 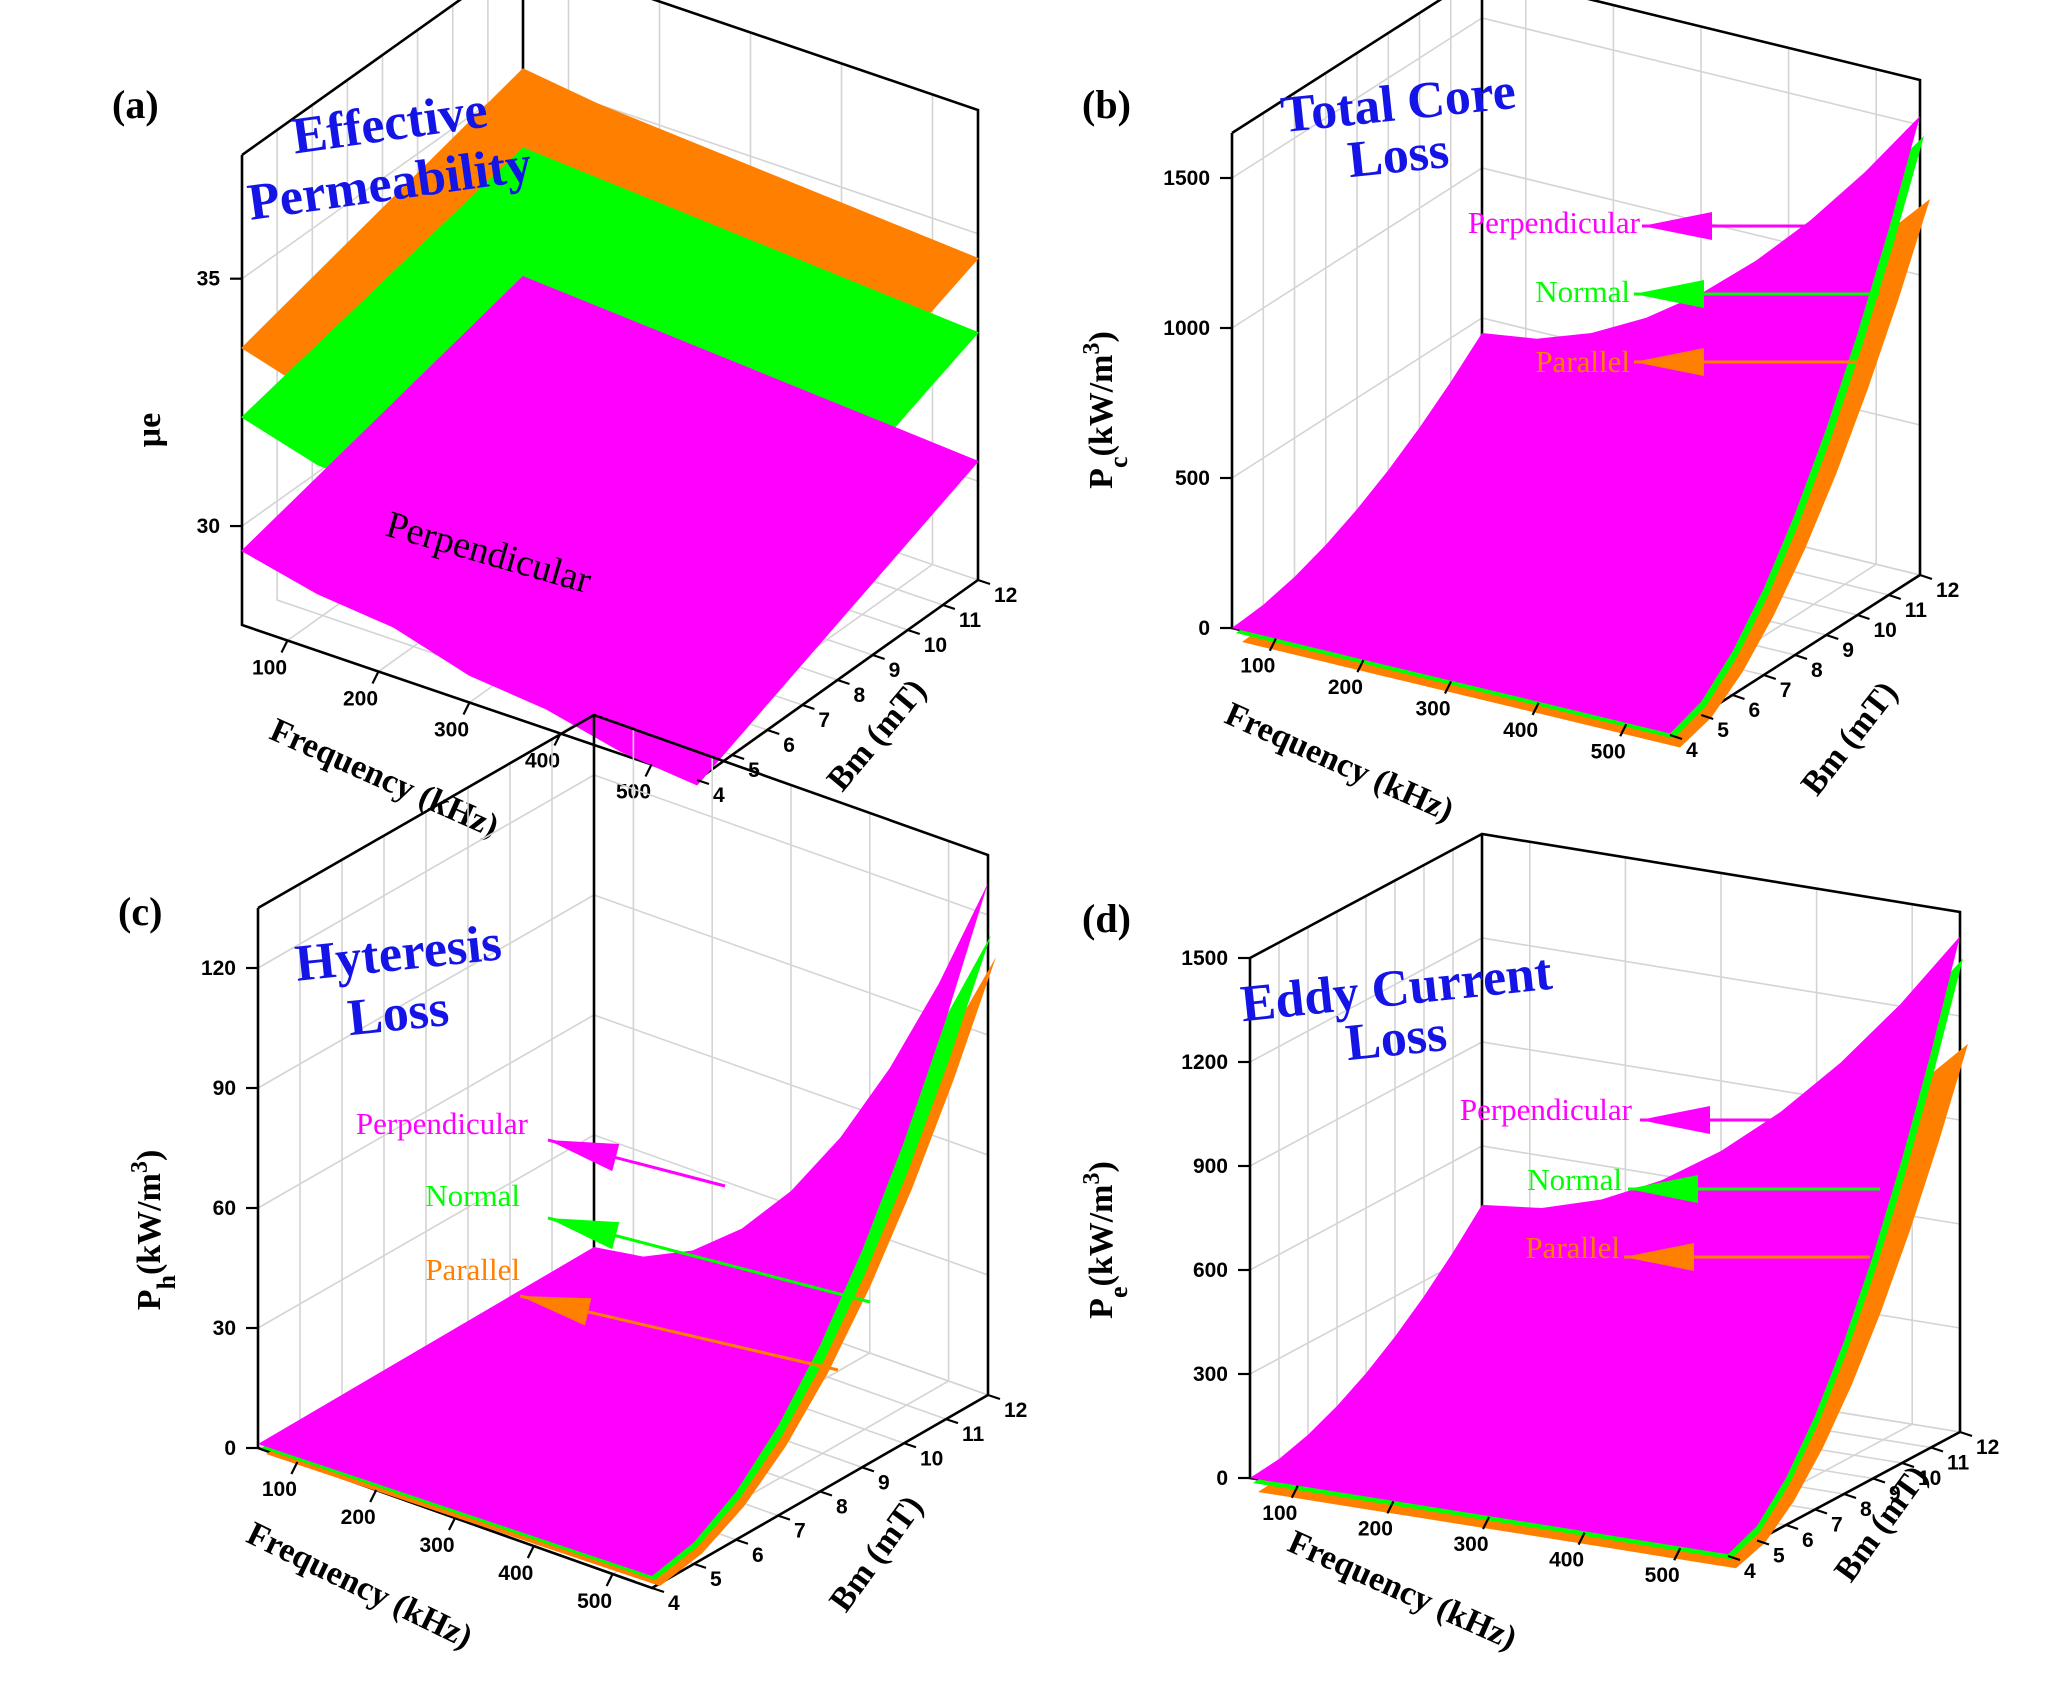 What do you see at coordinates (154, 1230) in the screenshot?
I see `z-axis-title: Ph(kW/m3)` at bounding box center [154, 1230].